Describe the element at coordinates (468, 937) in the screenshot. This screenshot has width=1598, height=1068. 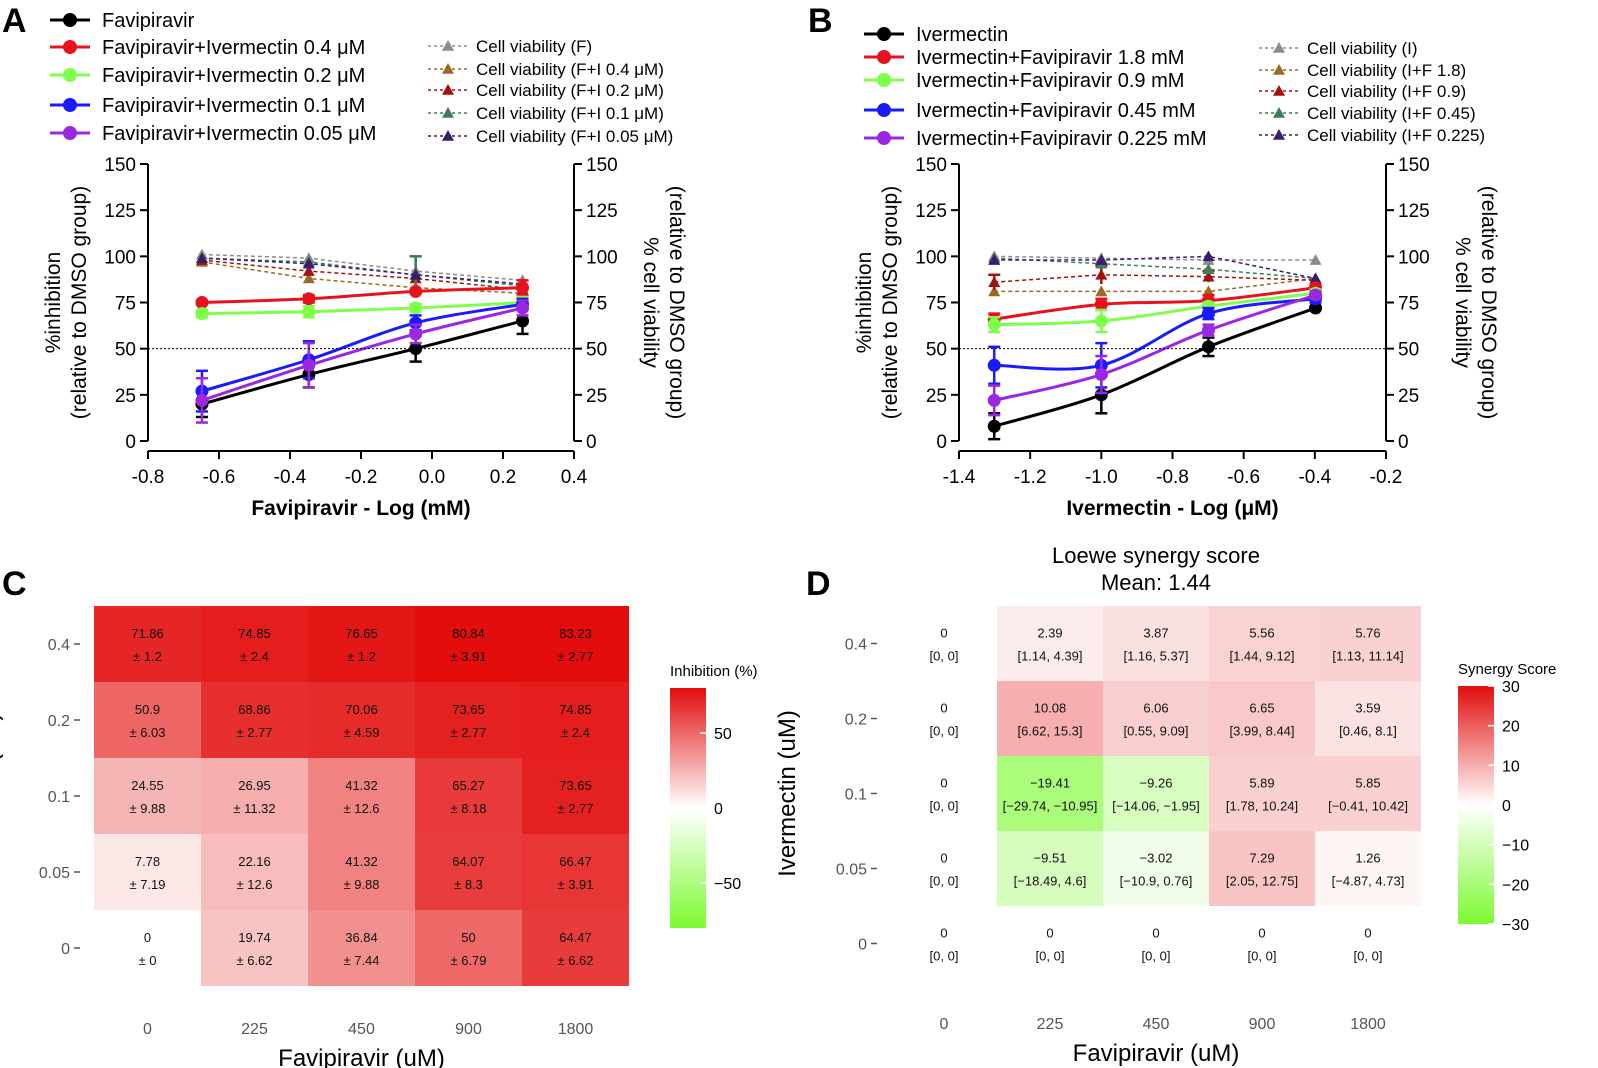
I see `cell-value: 50` at that location.